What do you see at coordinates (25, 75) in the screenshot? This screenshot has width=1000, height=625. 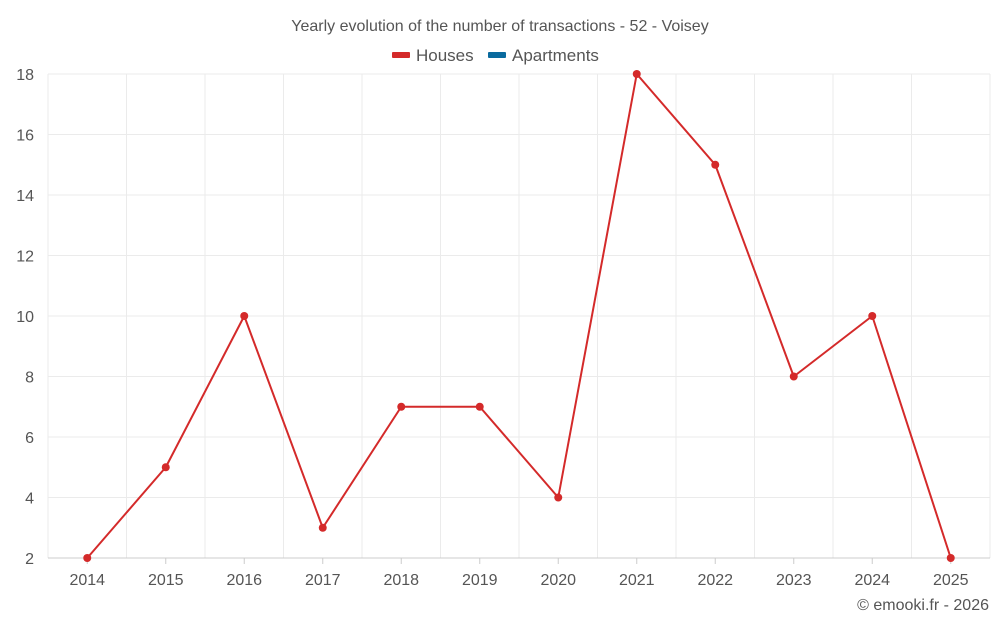 I see `y-tick-label: 18` at bounding box center [25, 75].